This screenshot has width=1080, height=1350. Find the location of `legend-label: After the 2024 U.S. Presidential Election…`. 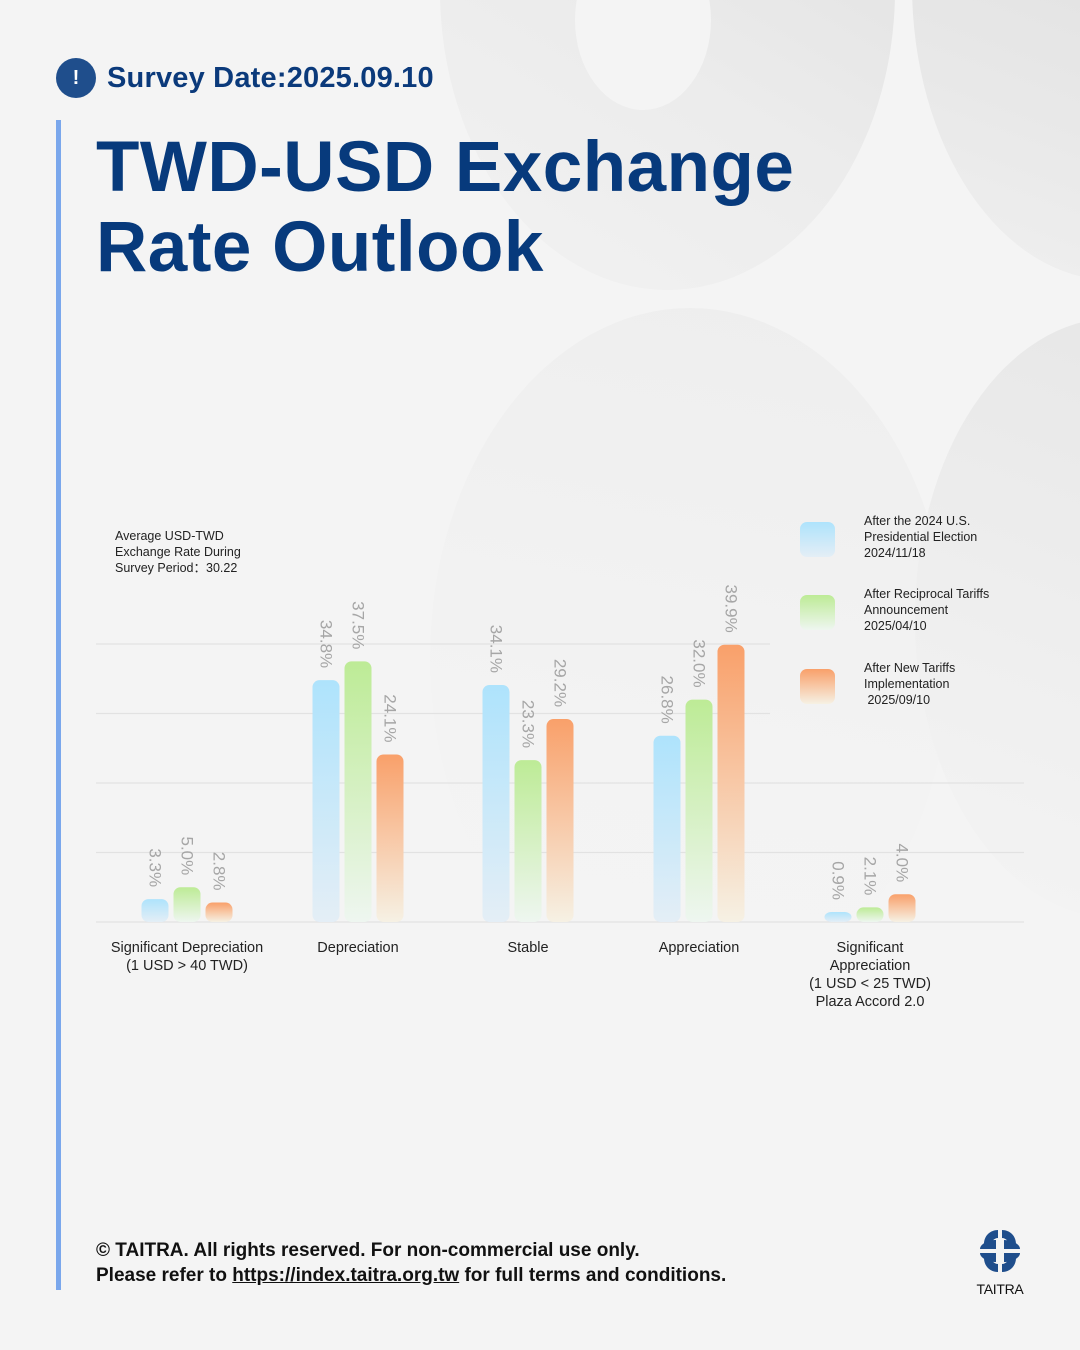

legend-label: After the 2024 U.S. Presidential Election… is located at coordinates (954, 537).